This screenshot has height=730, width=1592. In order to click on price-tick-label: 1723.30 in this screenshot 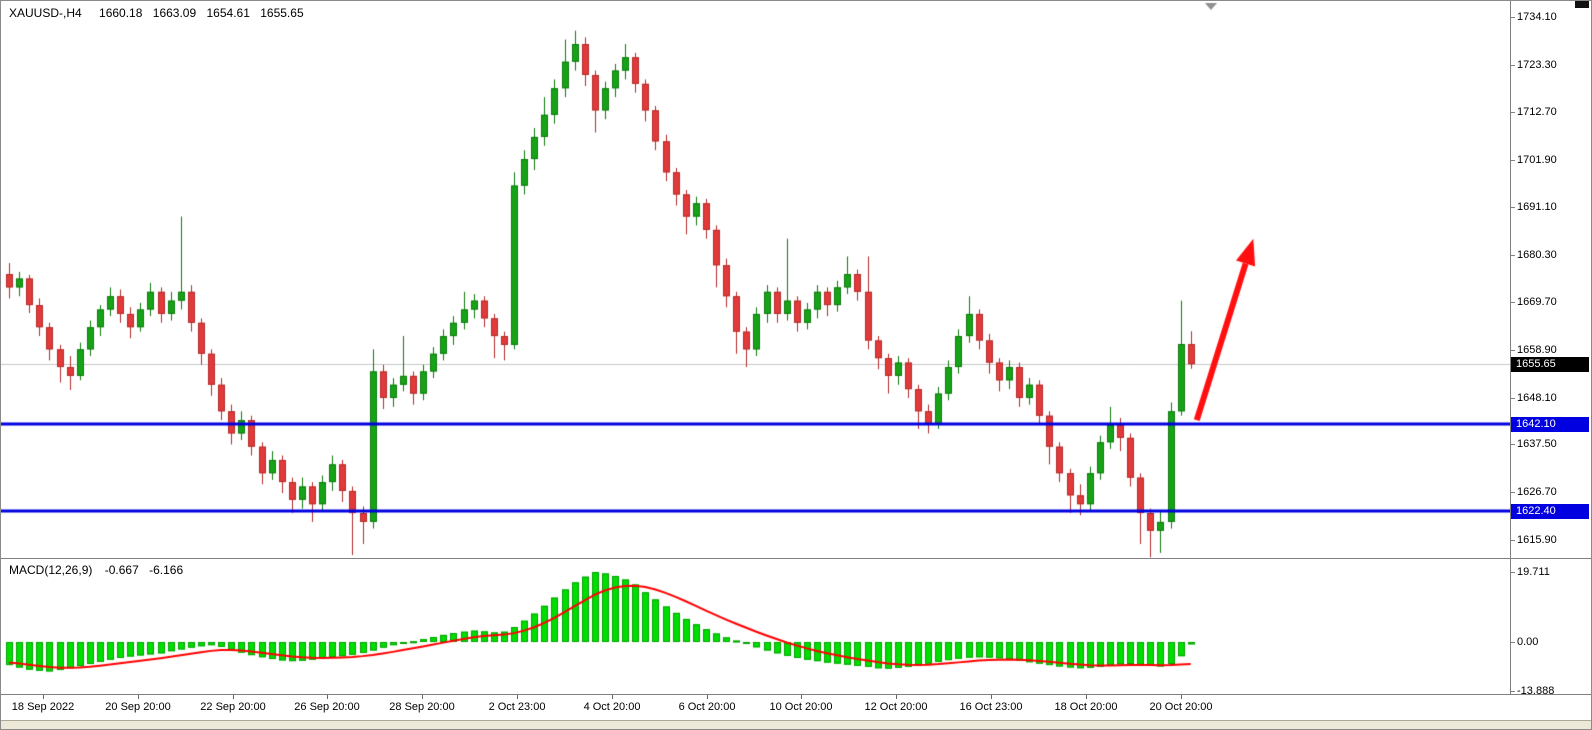, I will do `click(1537, 65)`.